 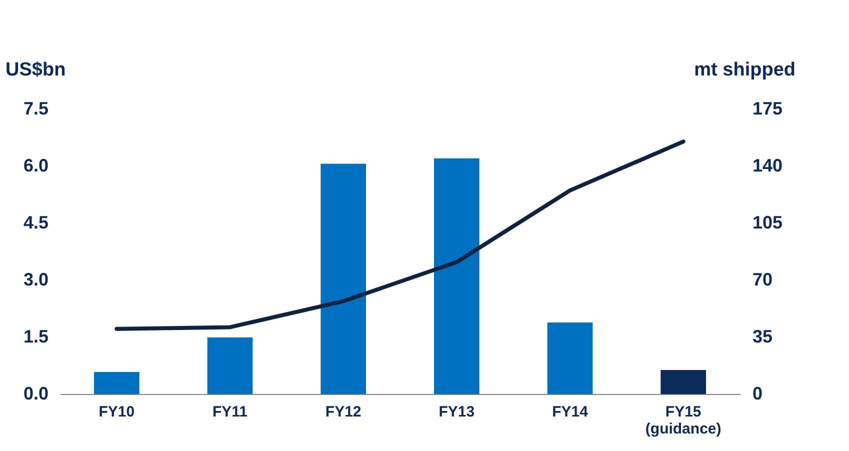 I want to click on y2-tick-label: 175, so click(x=767, y=108).